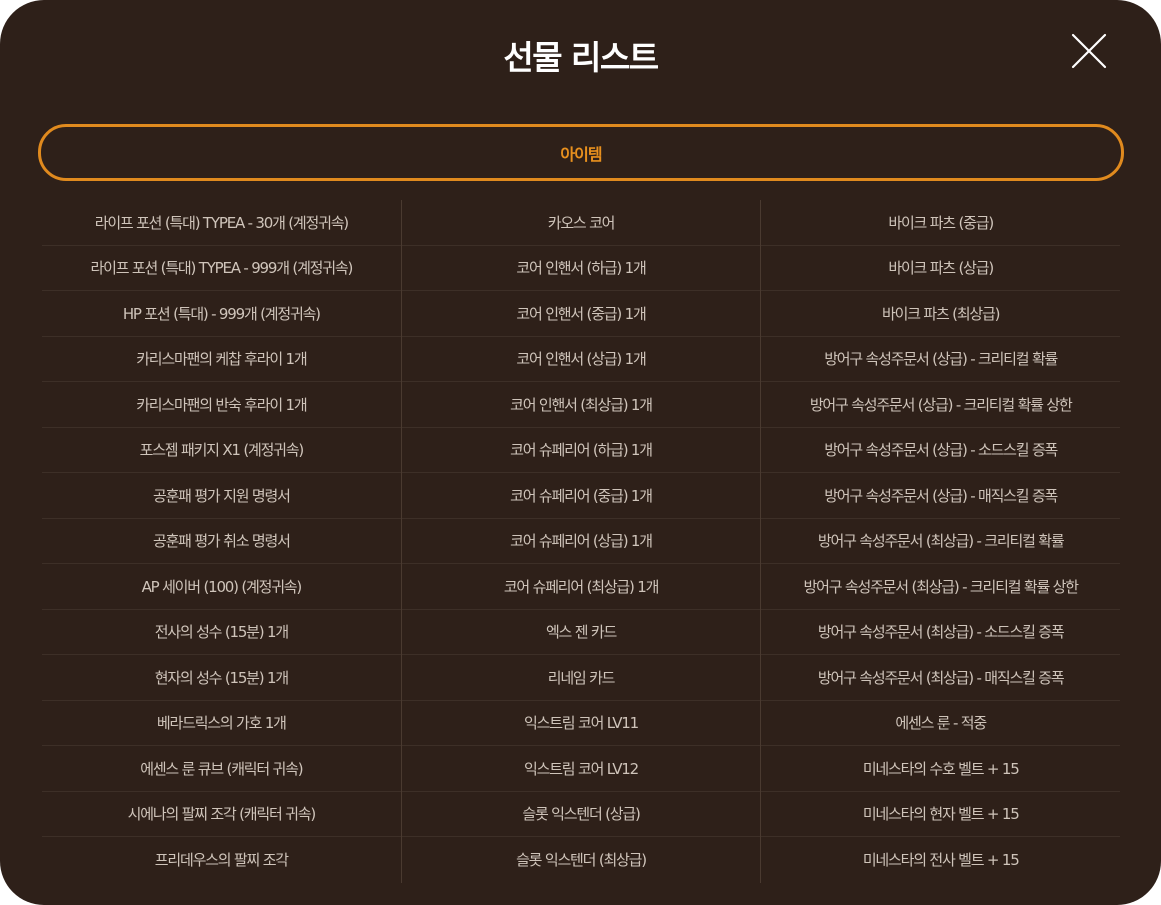 This screenshot has height=905, width=1161. Describe the element at coordinates (941, 268) in the screenshot. I see `item-cell: 바이크 파츠 (상급)` at that location.